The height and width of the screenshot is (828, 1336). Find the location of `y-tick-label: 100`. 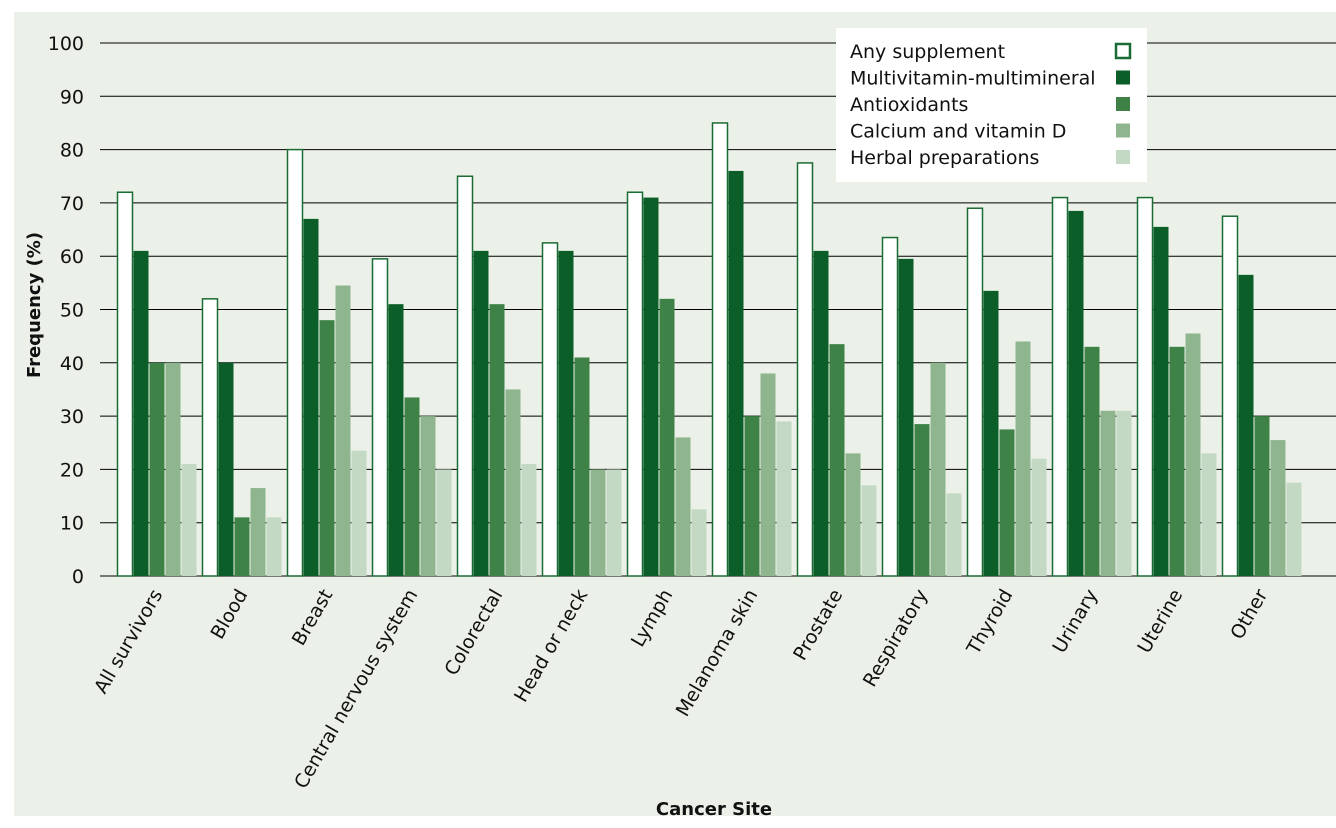

y-tick-label: 100 is located at coordinates (66, 44).